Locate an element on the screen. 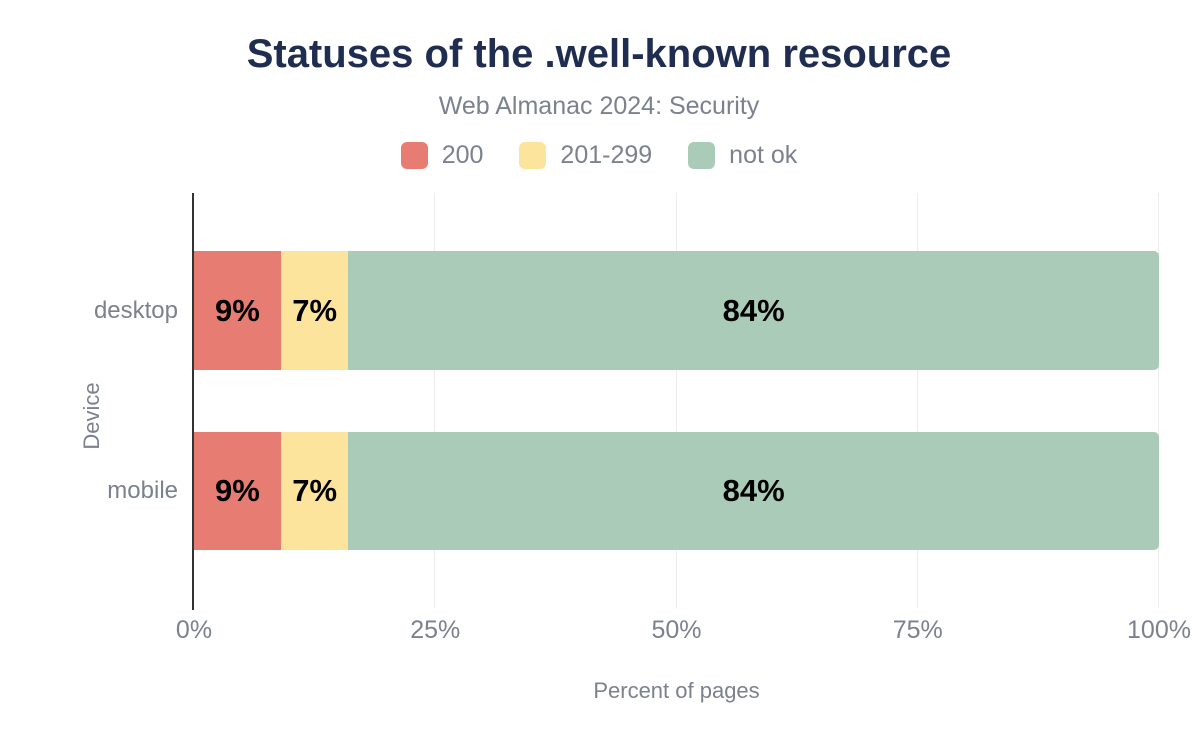 This screenshot has width=1198, height=742. bar-segment-mobile-not-ok: 84% is located at coordinates (753, 491).